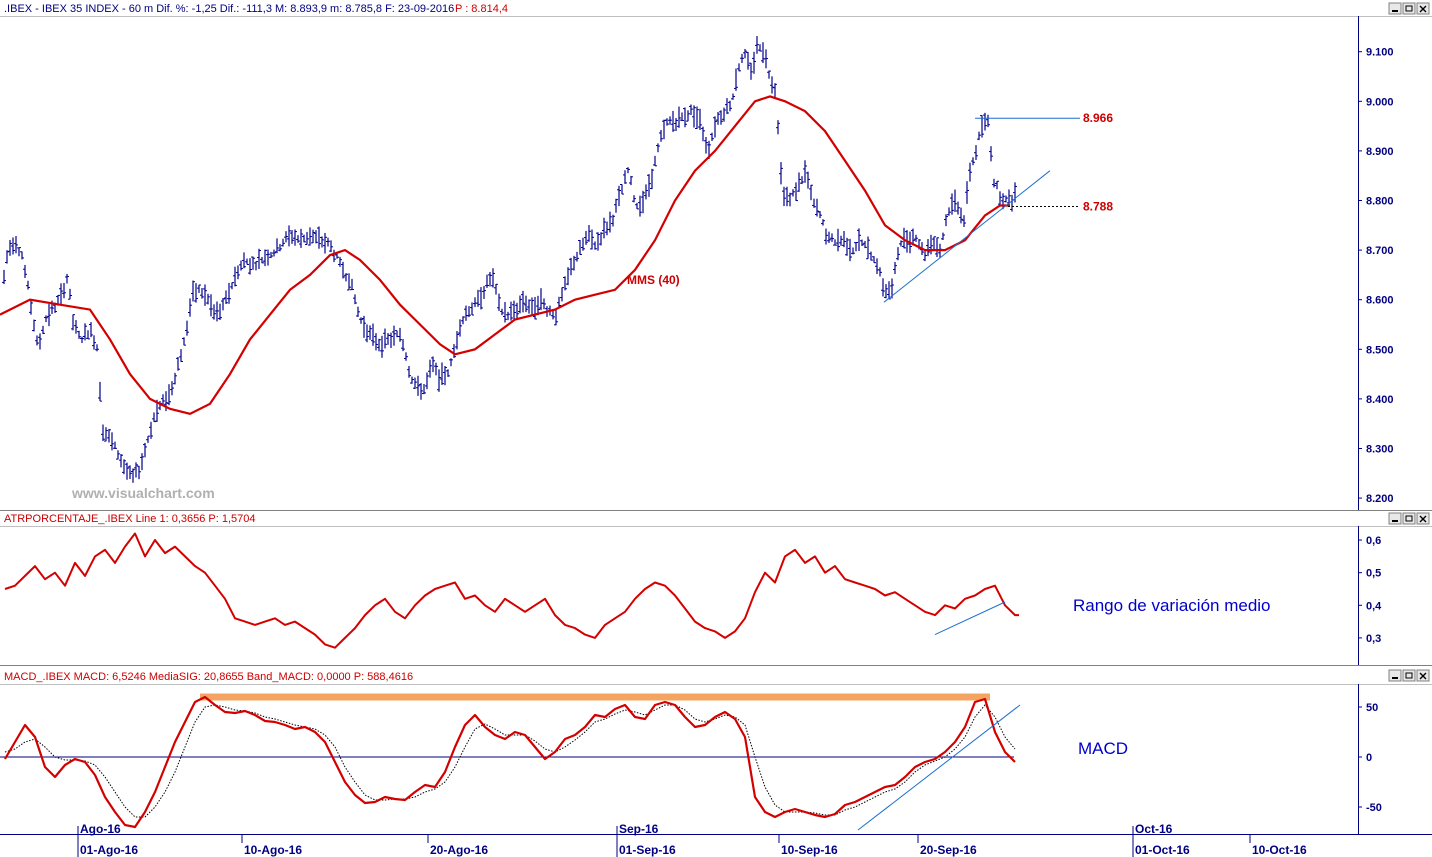  Describe the element at coordinates (1380, 400) in the screenshot. I see `price-tick-label: 8.400` at that location.